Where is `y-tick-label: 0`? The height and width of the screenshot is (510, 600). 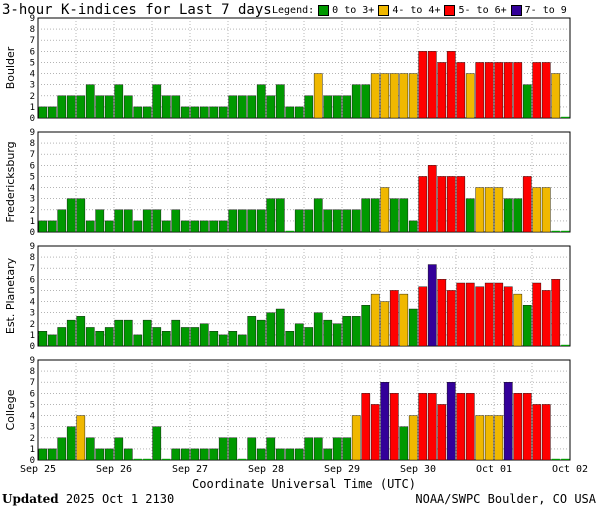
y-tick-label: 0 is located at coordinates (32, 233).